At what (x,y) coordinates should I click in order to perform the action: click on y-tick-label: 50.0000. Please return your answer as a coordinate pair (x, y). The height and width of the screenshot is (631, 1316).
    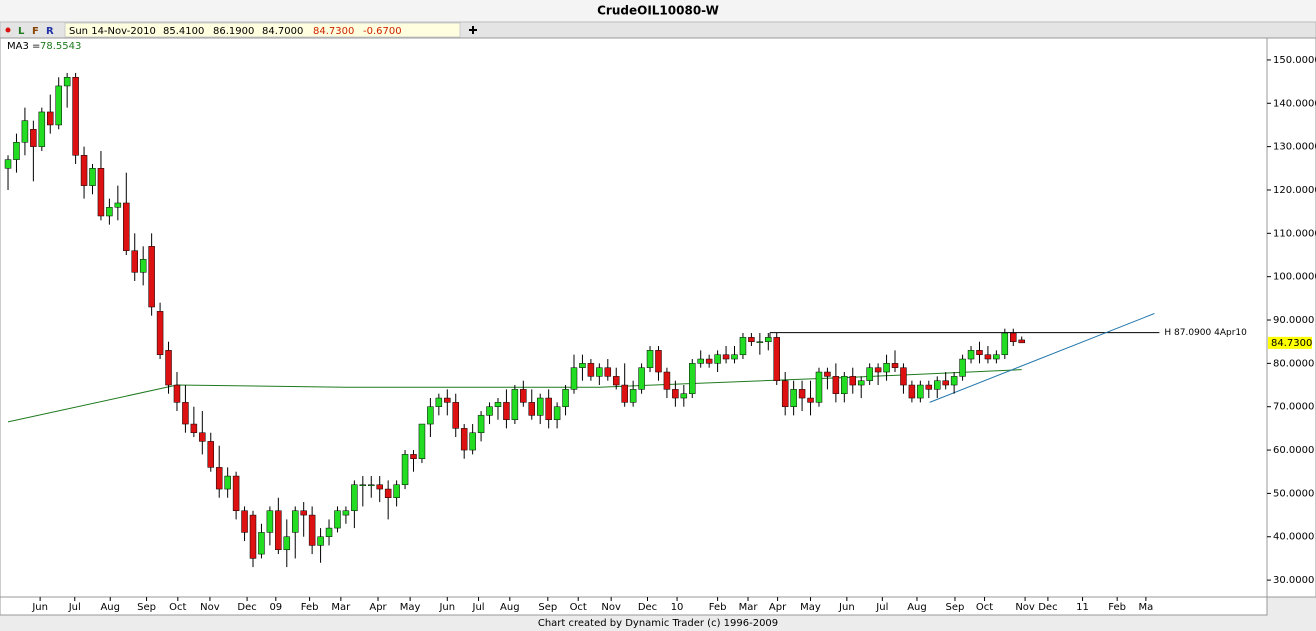
    Looking at the image, I should click on (1293, 493).